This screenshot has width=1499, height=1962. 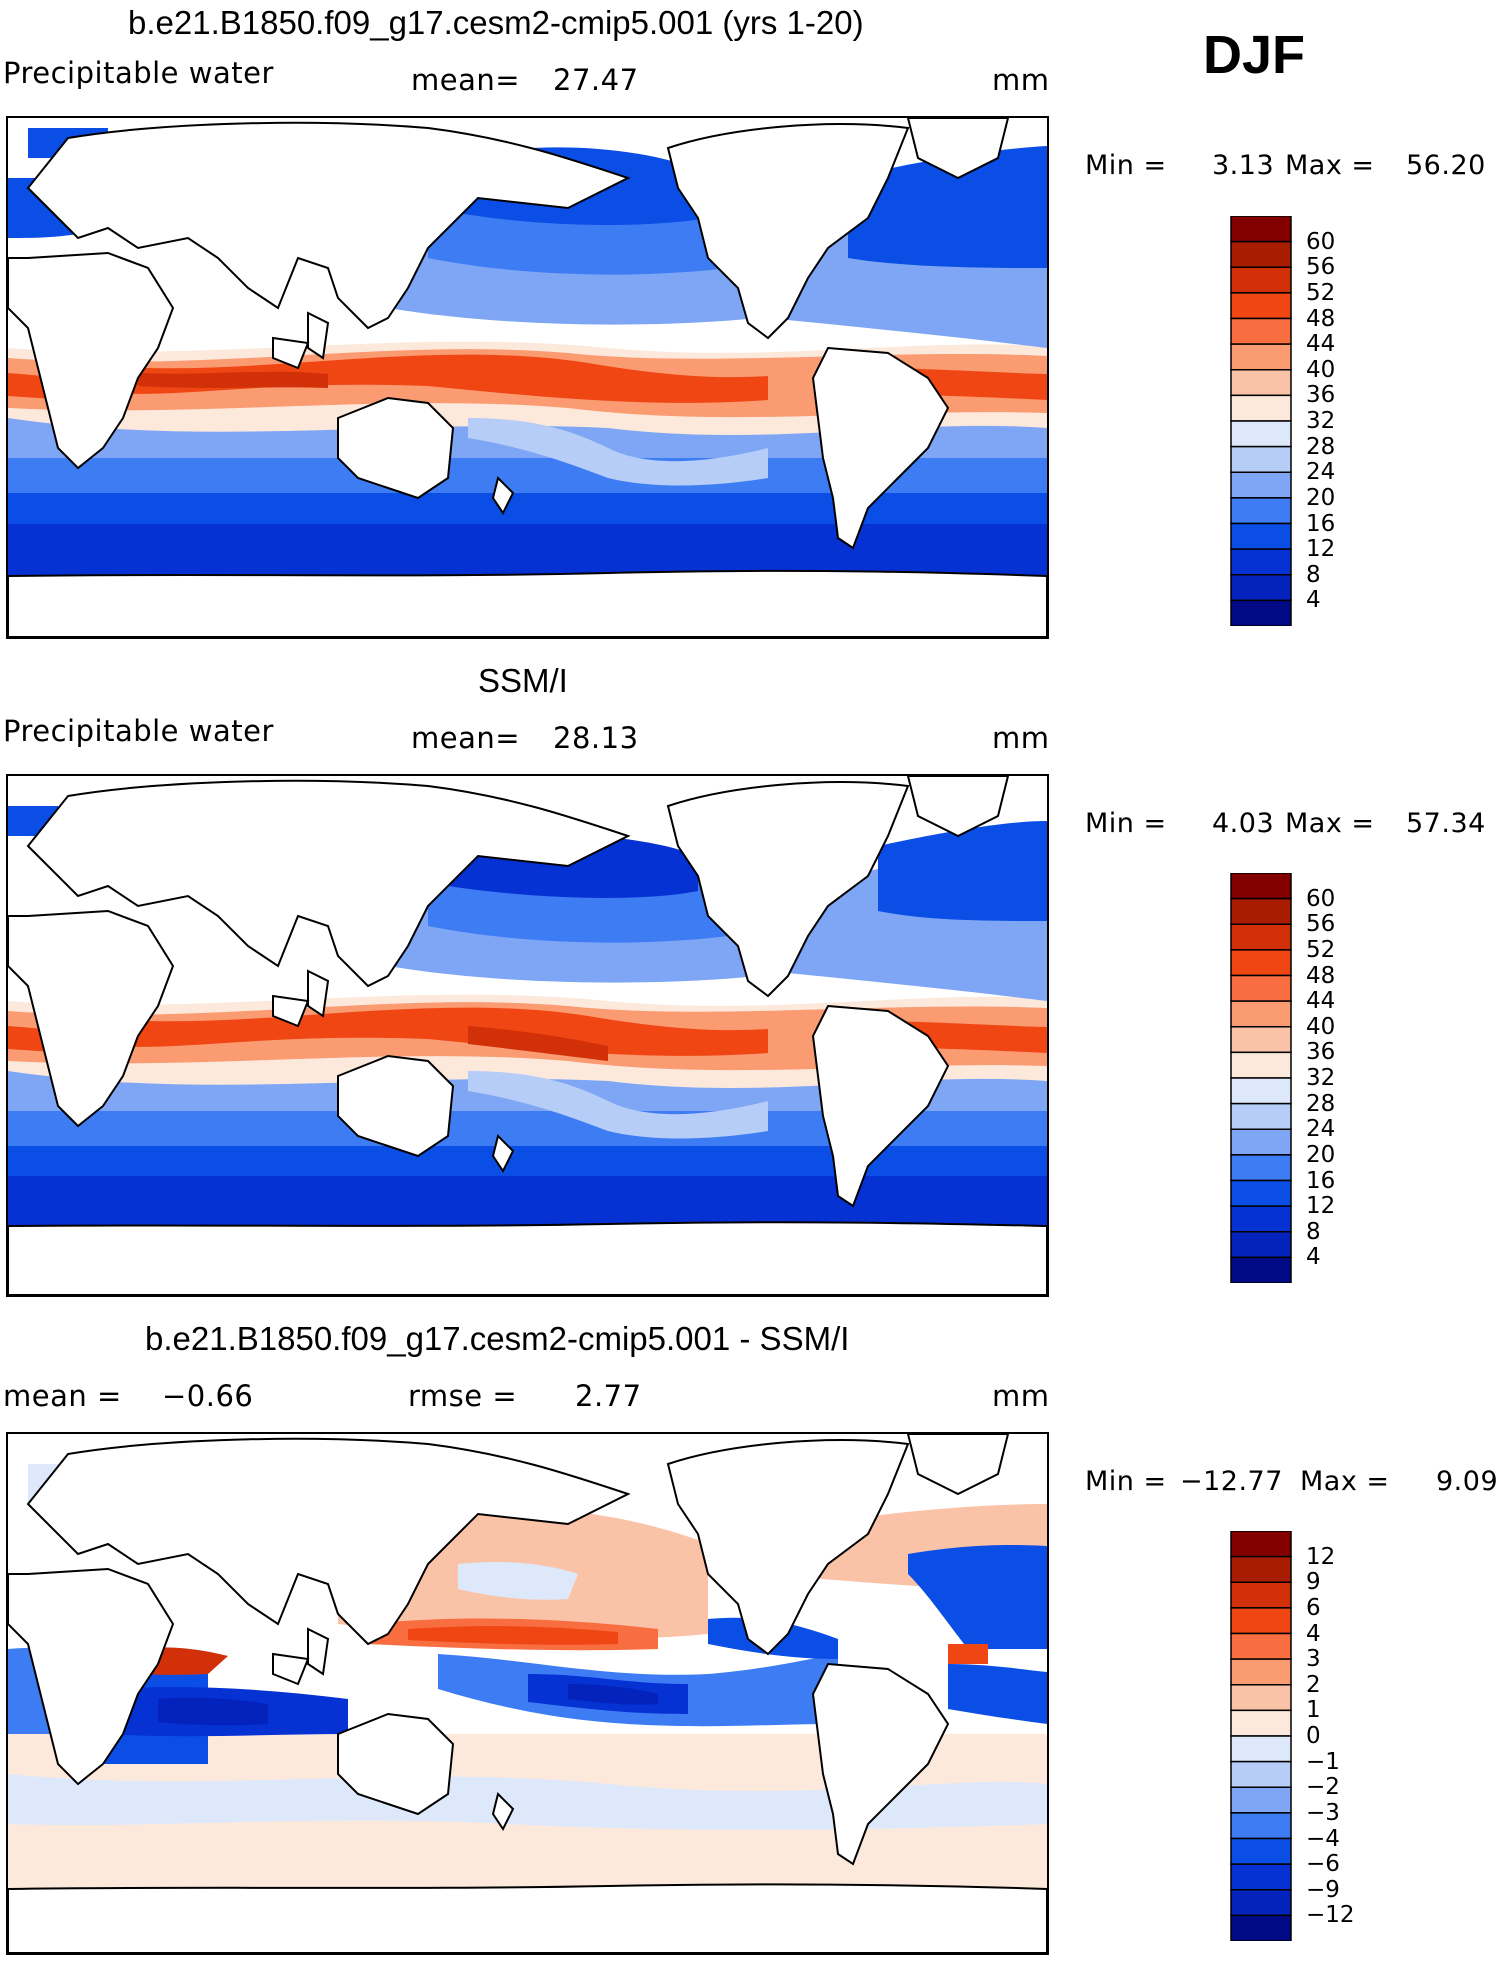 What do you see at coordinates (1321, 446) in the screenshot?
I see `colorbar-tick-label: 28` at bounding box center [1321, 446].